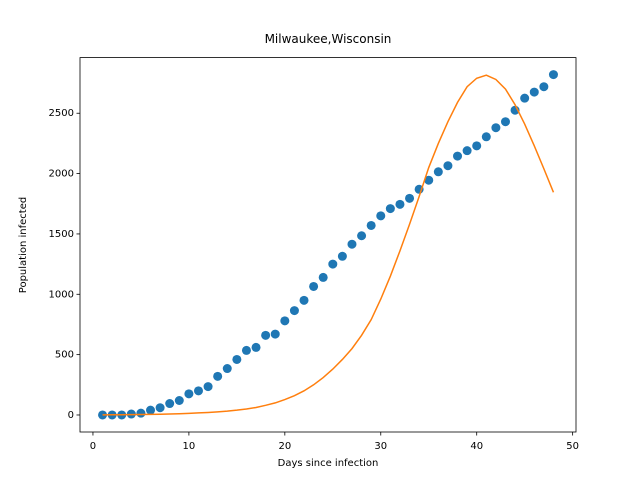 The height and width of the screenshot is (480, 640). I want to click on x-tick-label: 10, so click(189, 446).